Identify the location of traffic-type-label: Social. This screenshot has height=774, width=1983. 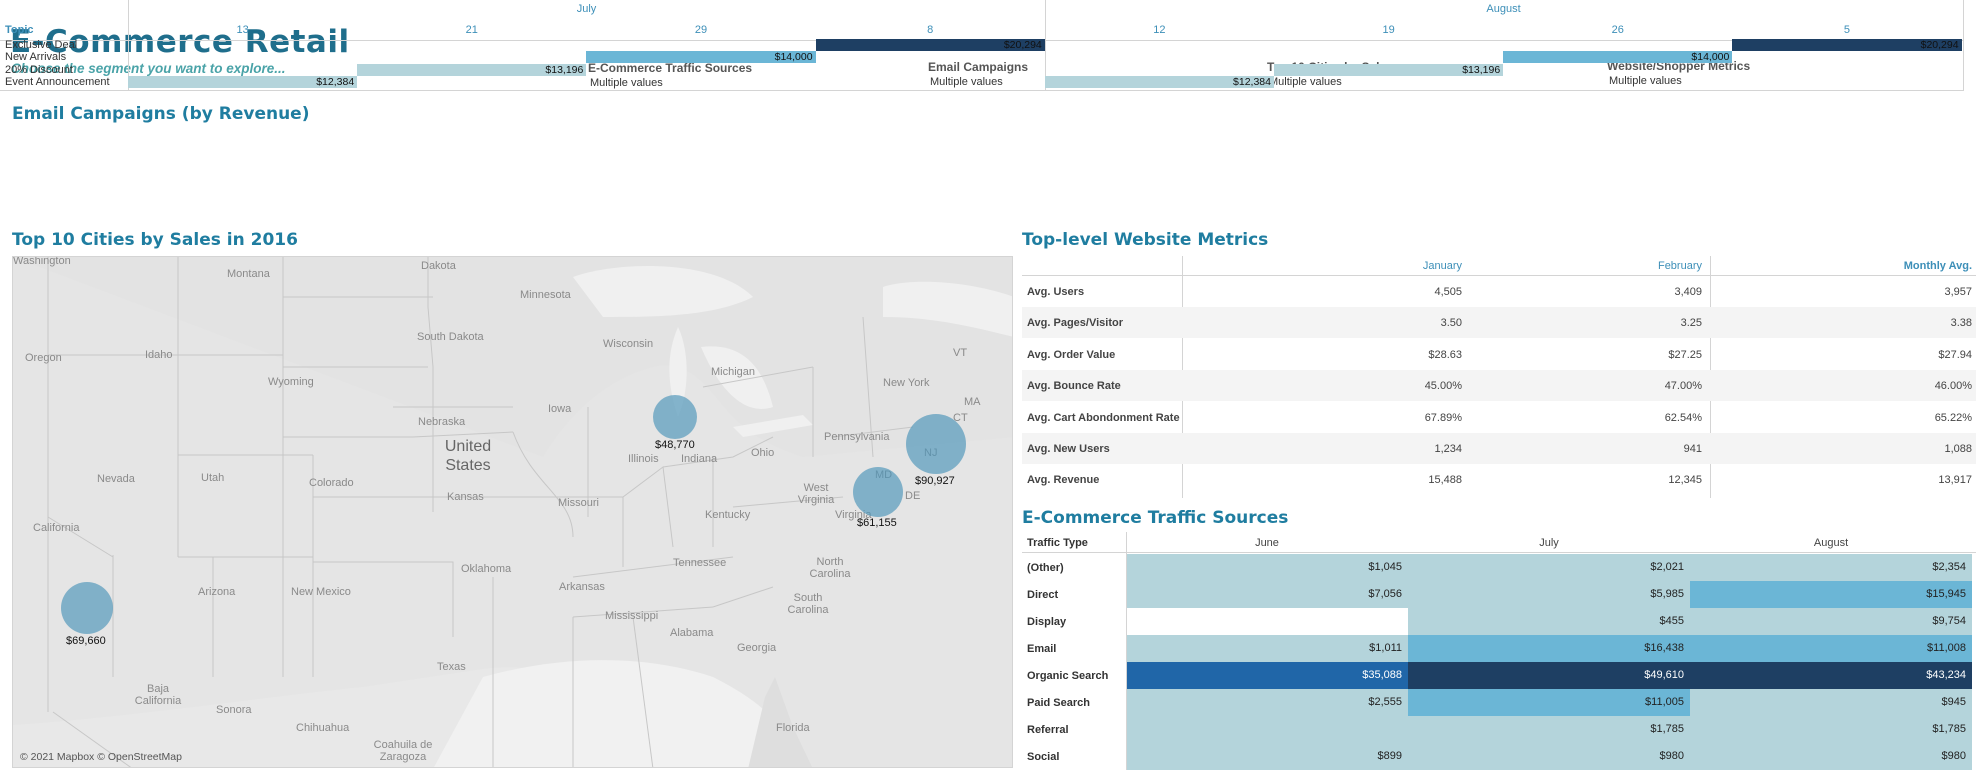
(1043, 757).